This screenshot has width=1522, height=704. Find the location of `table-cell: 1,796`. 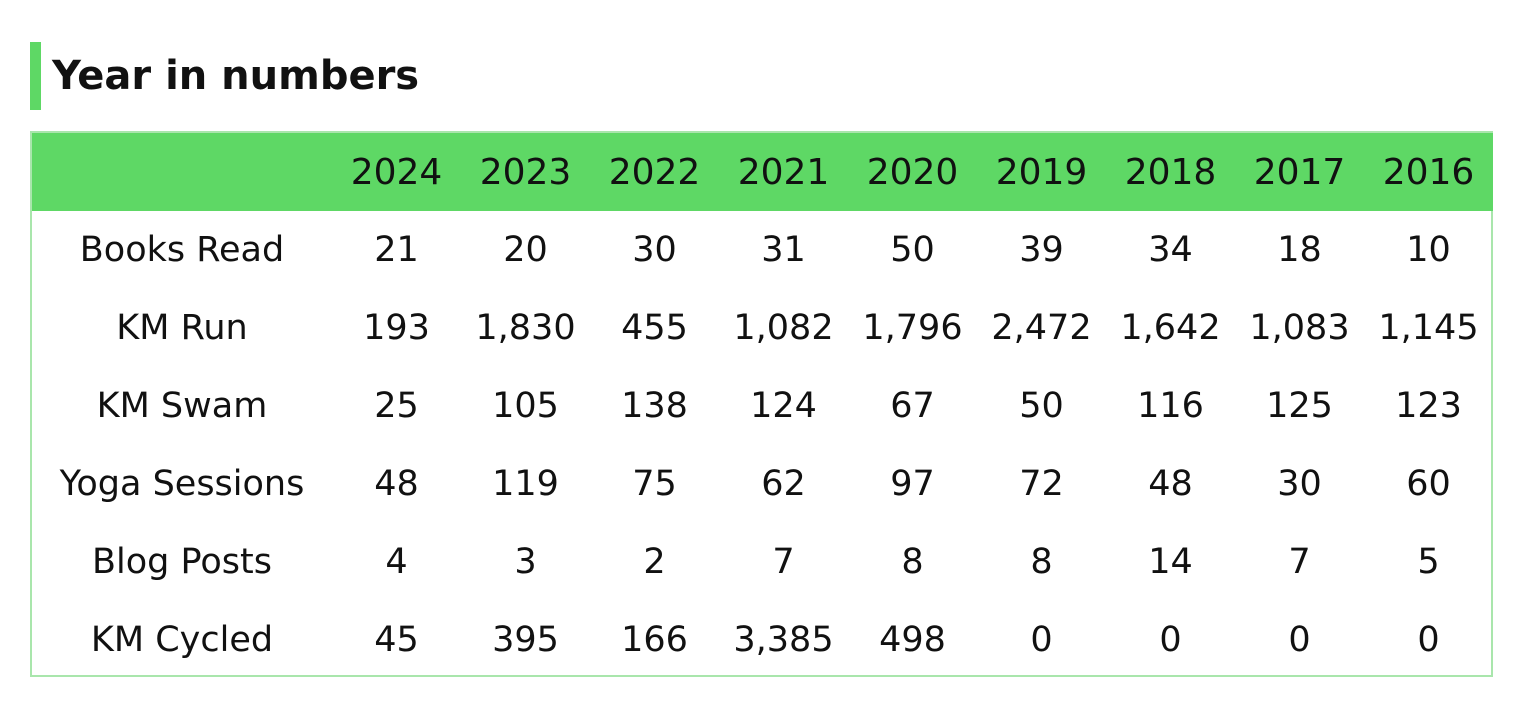

table-cell: 1,796 is located at coordinates (912, 328).